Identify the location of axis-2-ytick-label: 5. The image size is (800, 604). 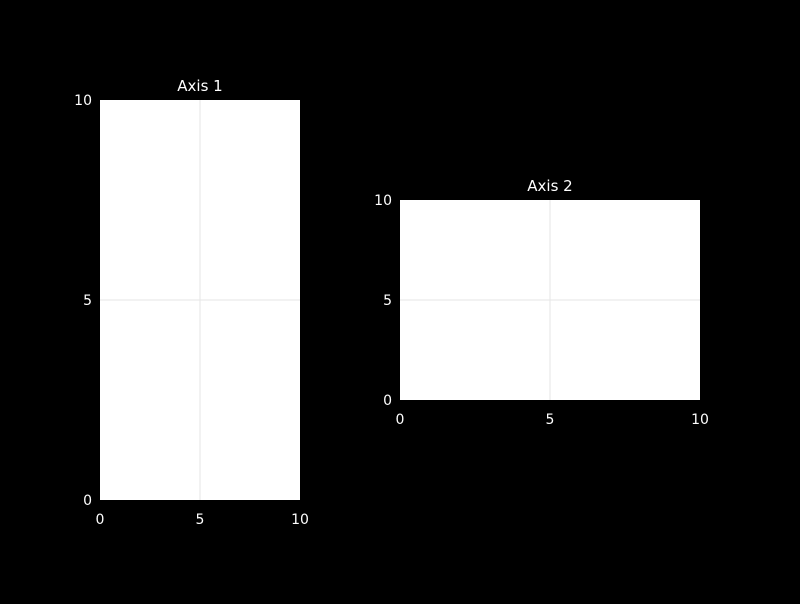
(387, 301).